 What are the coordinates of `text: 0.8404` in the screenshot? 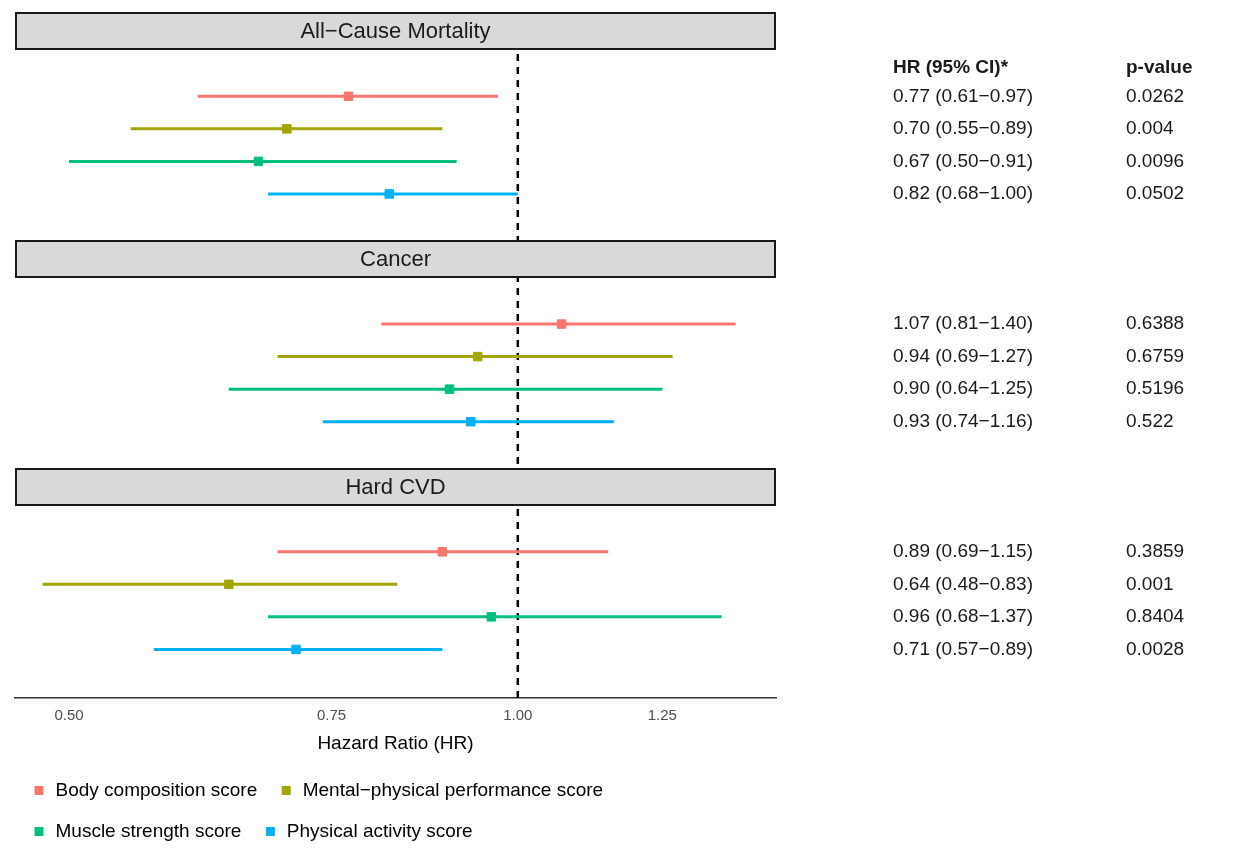 It's located at (1155, 616).